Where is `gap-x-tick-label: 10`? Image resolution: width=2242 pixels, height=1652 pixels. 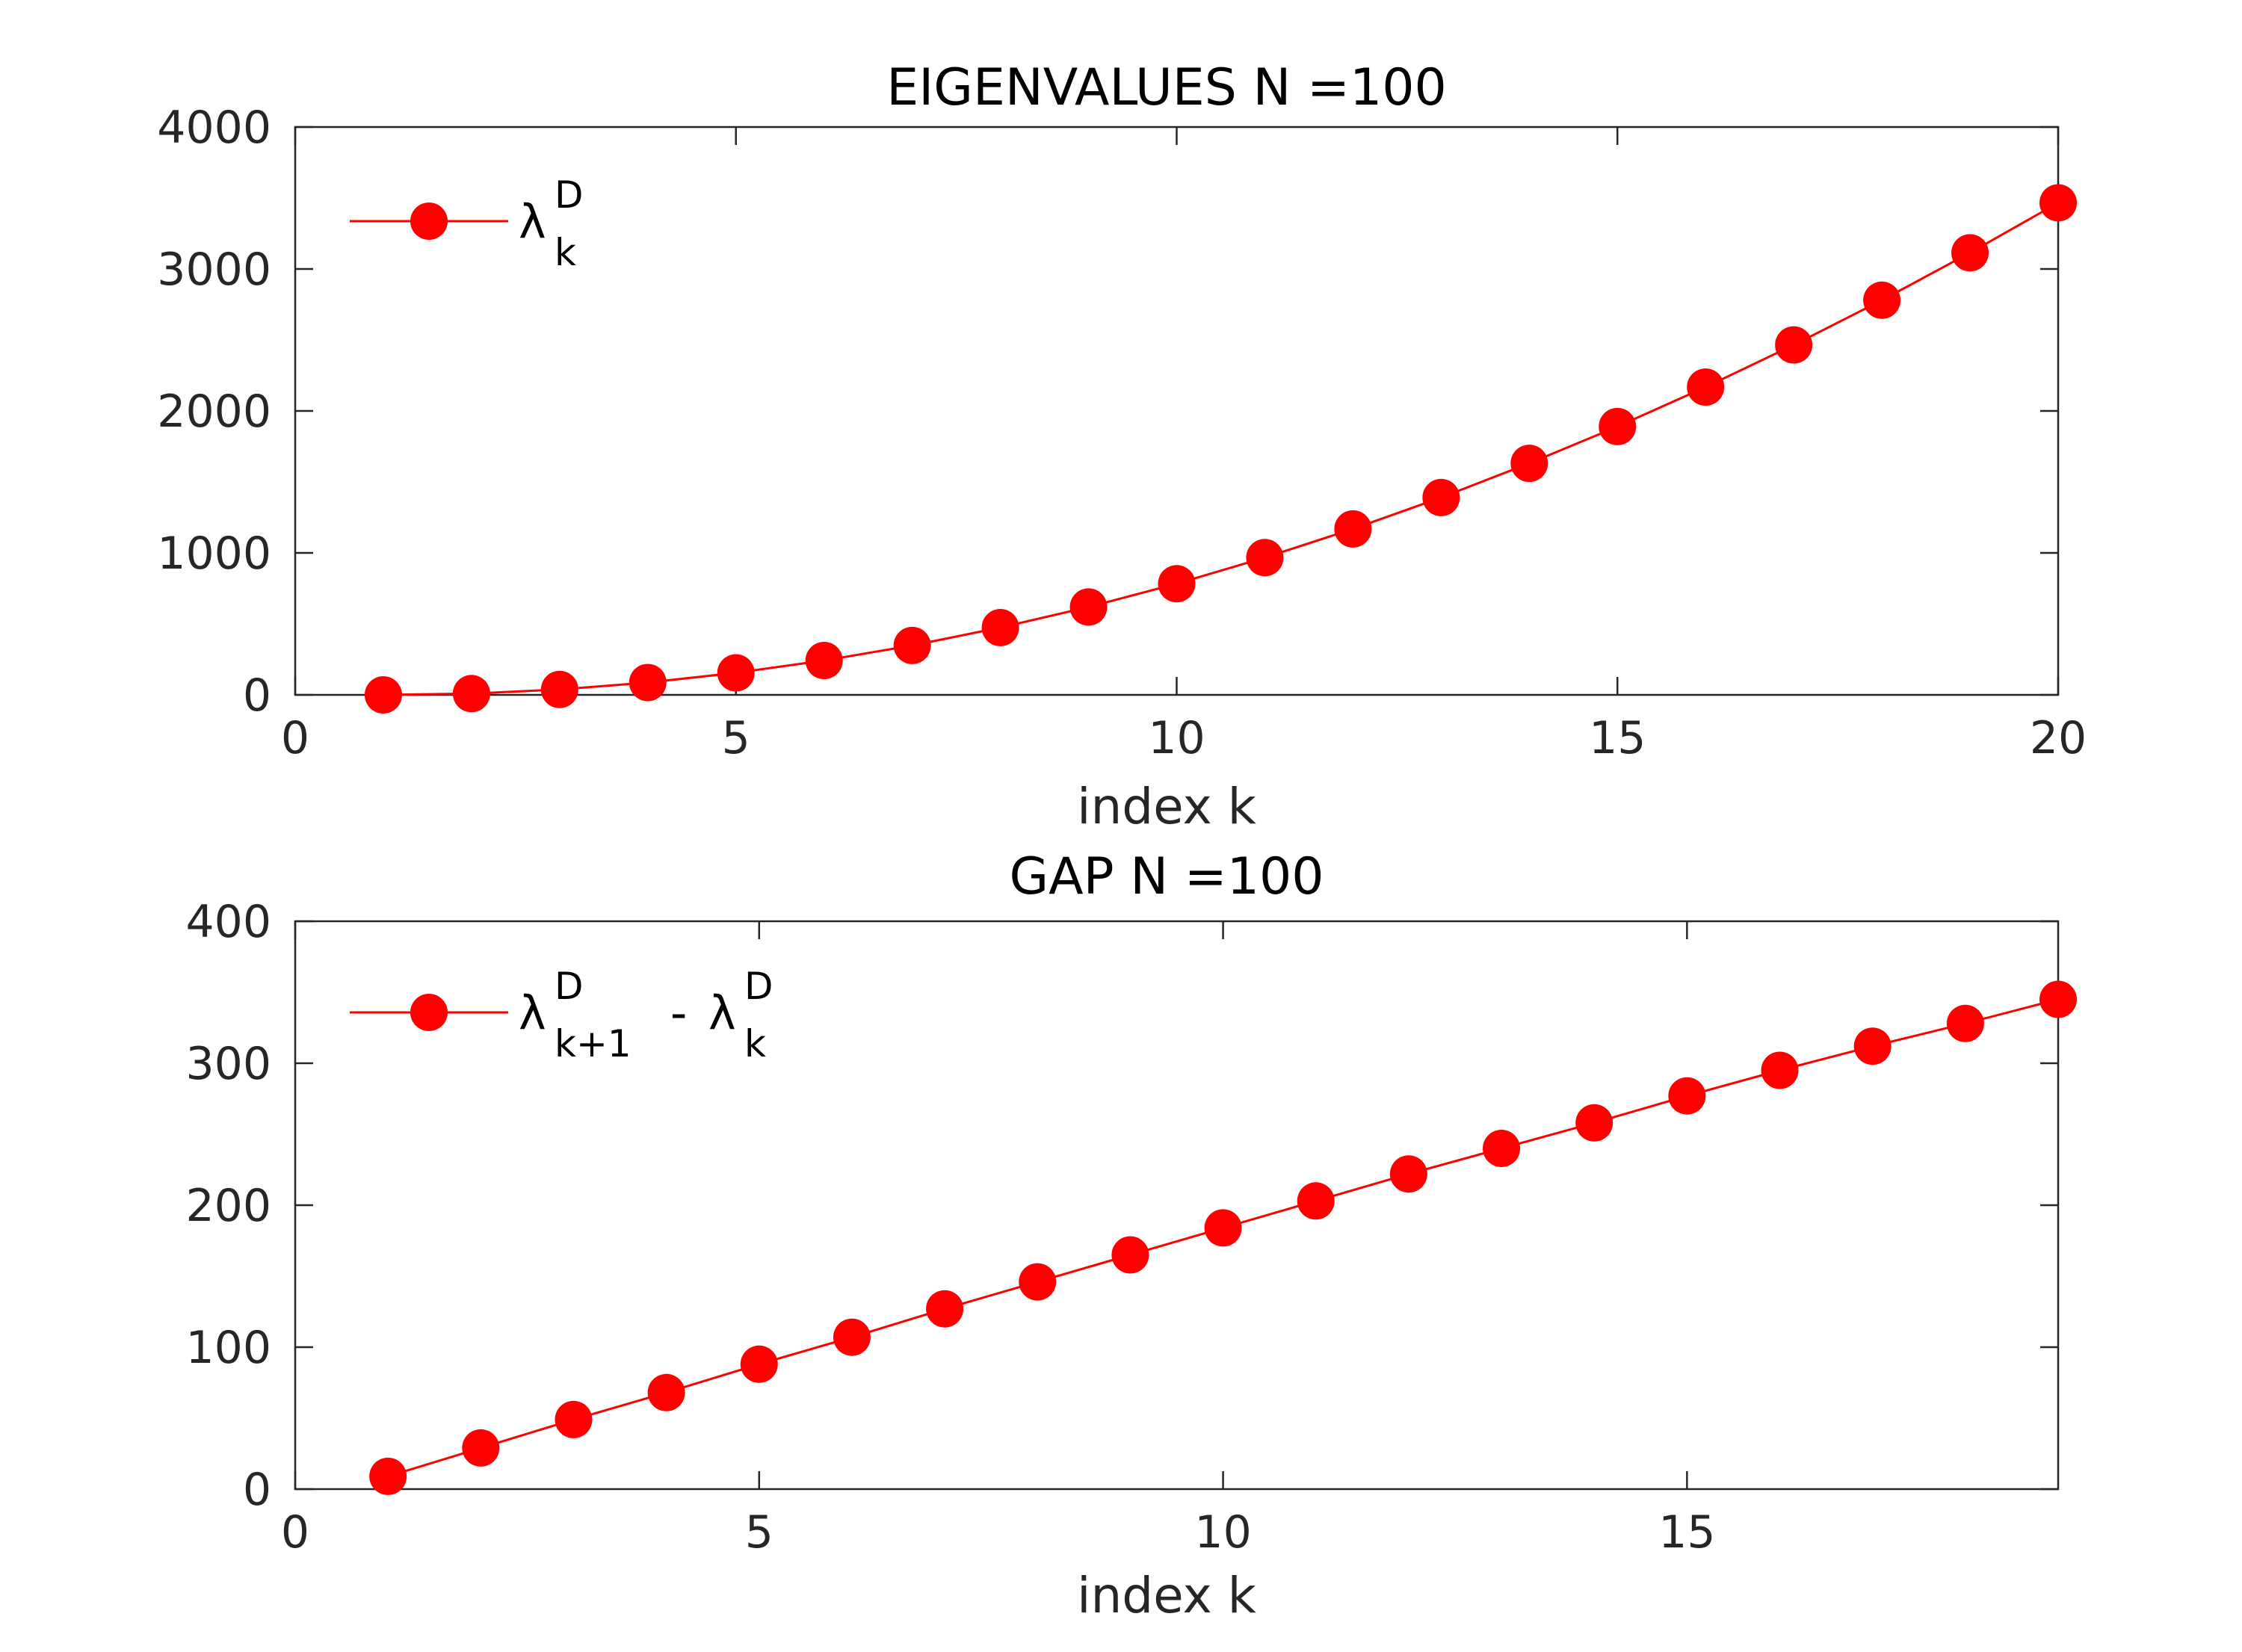 gap-x-tick-label: 10 is located at coordinates (1222, 1532).